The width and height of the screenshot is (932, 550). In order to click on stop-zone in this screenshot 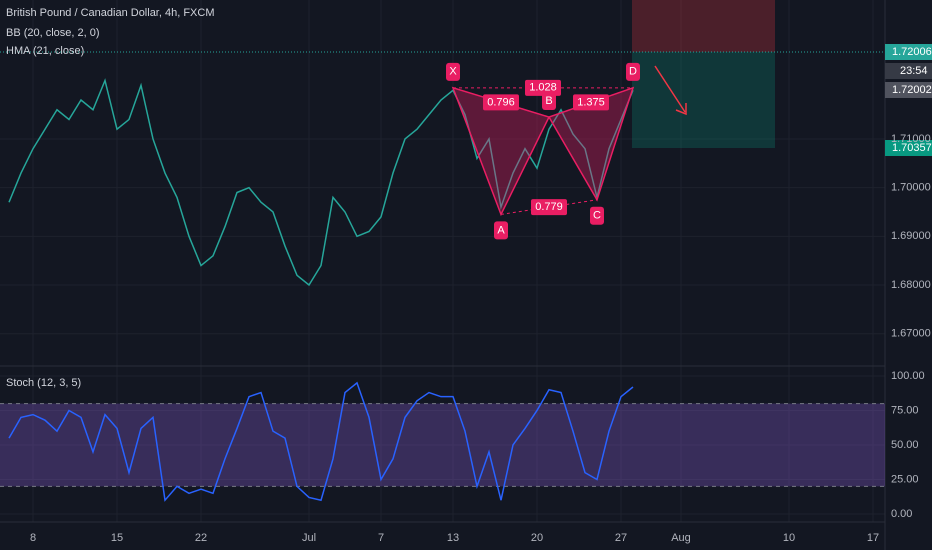, I will do `click(703, 26)`.